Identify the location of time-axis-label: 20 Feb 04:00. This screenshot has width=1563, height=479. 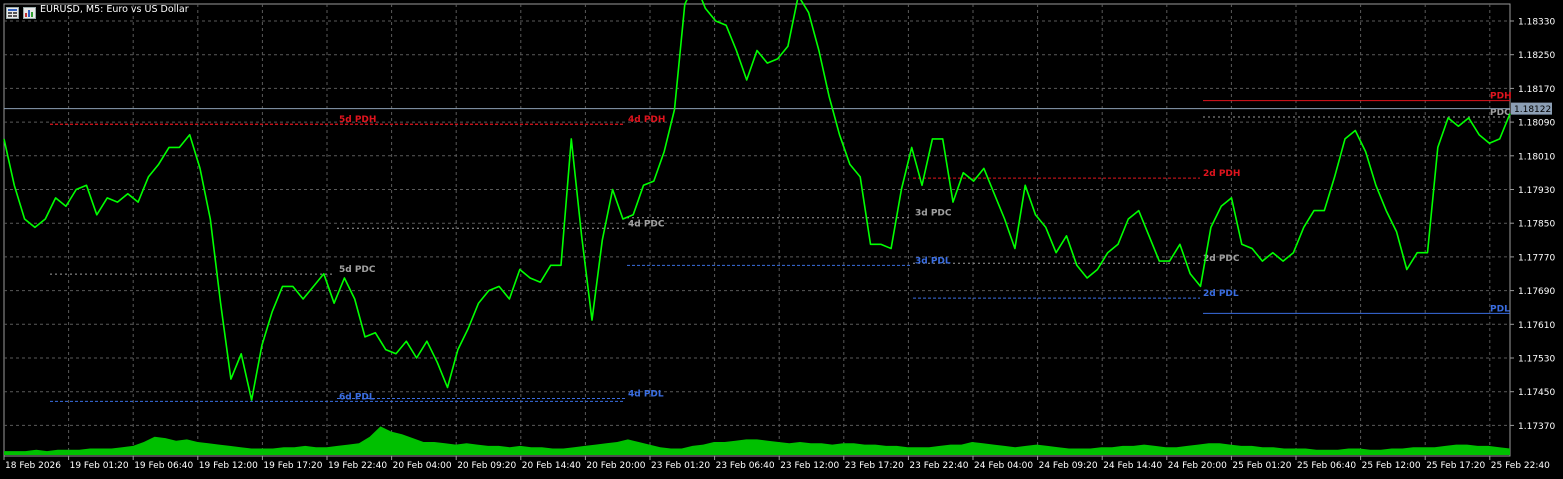
(422, 466).